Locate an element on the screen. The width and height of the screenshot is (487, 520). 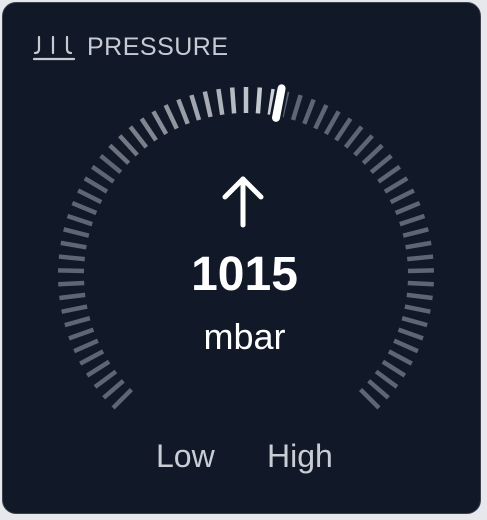
pressure-icon is located at coordinates (54, 48).